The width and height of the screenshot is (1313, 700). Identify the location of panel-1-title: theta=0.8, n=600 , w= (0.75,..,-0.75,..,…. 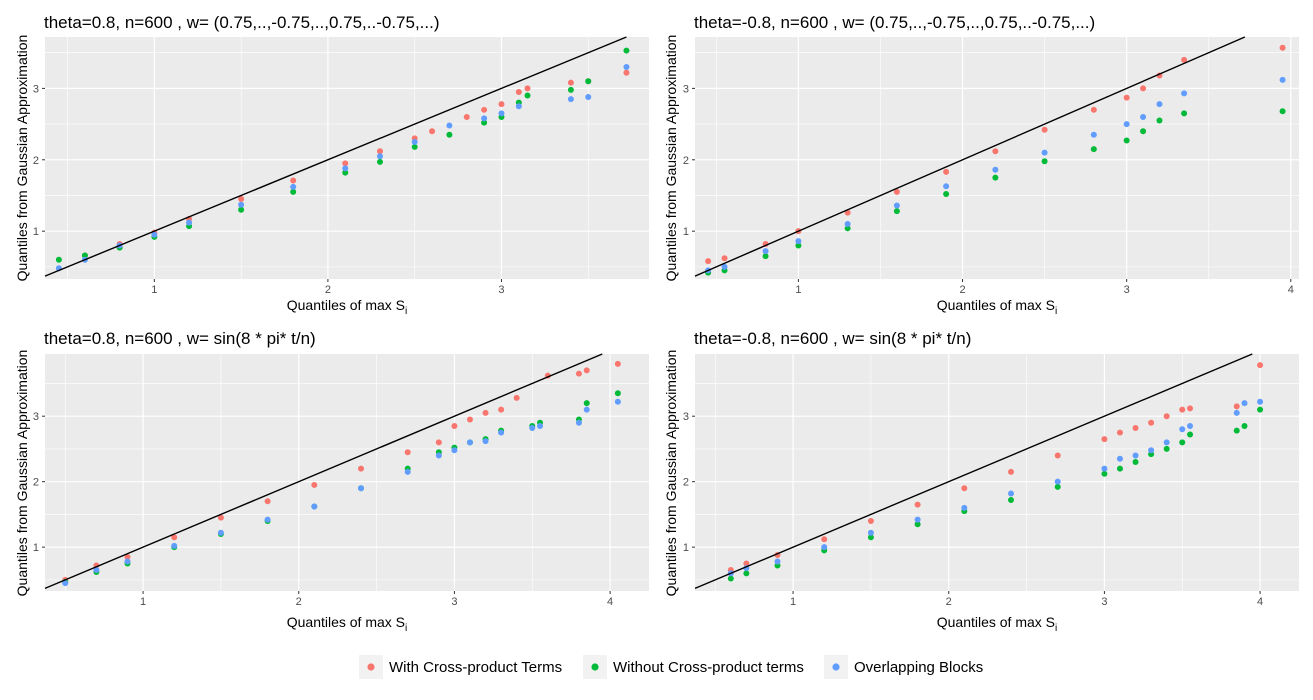
(242, 22).